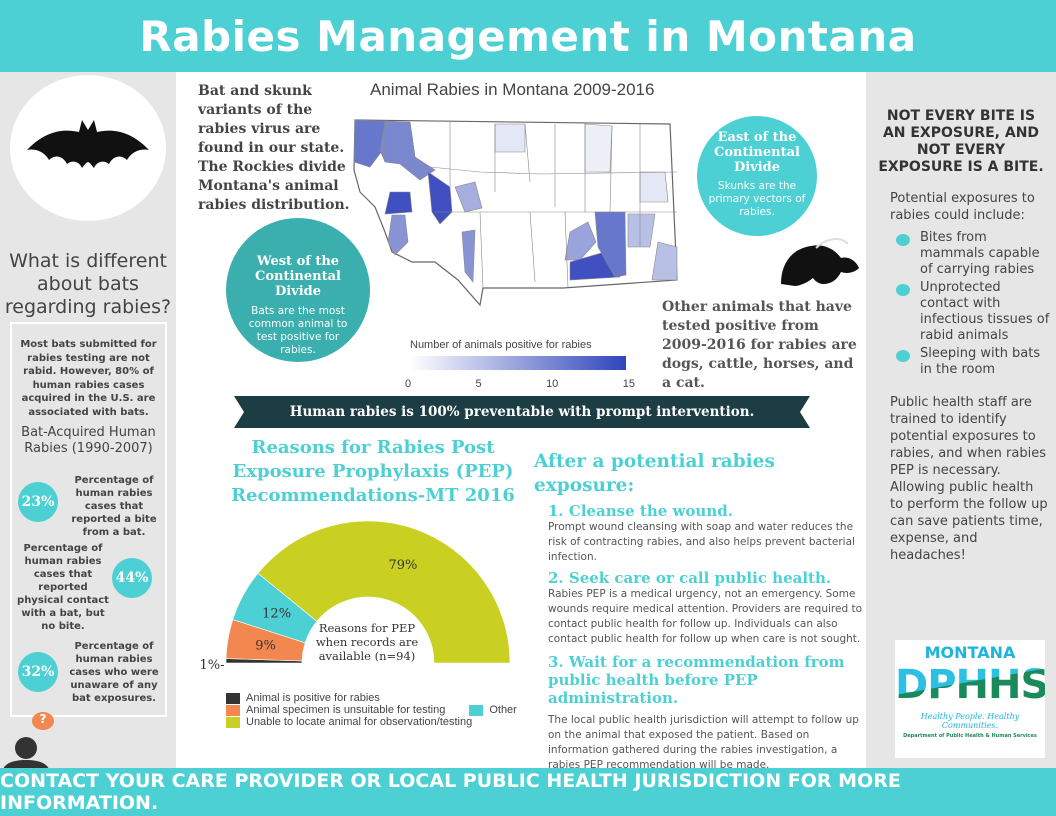 The height and width of the screenshot is (816, 1056). Describe the element at coordinates (38, 502) in the screenshot. I see `stat-circle: 23%` at that location.